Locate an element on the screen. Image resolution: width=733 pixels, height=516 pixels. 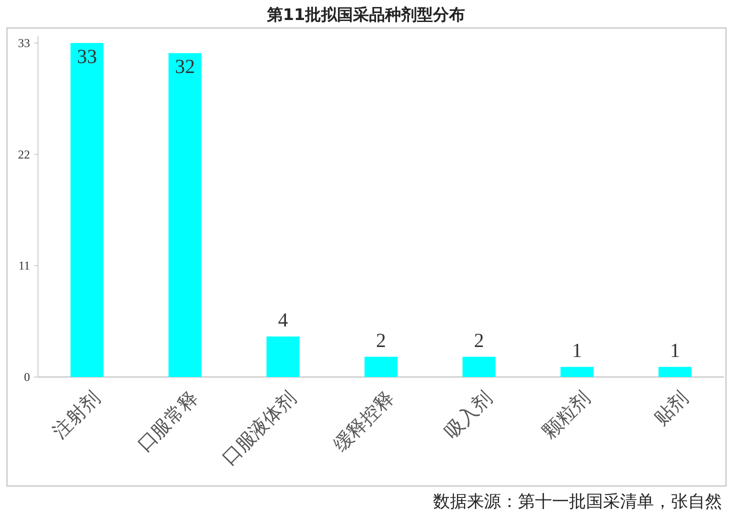
data-label: 4 is located at coordinates (283, 321).